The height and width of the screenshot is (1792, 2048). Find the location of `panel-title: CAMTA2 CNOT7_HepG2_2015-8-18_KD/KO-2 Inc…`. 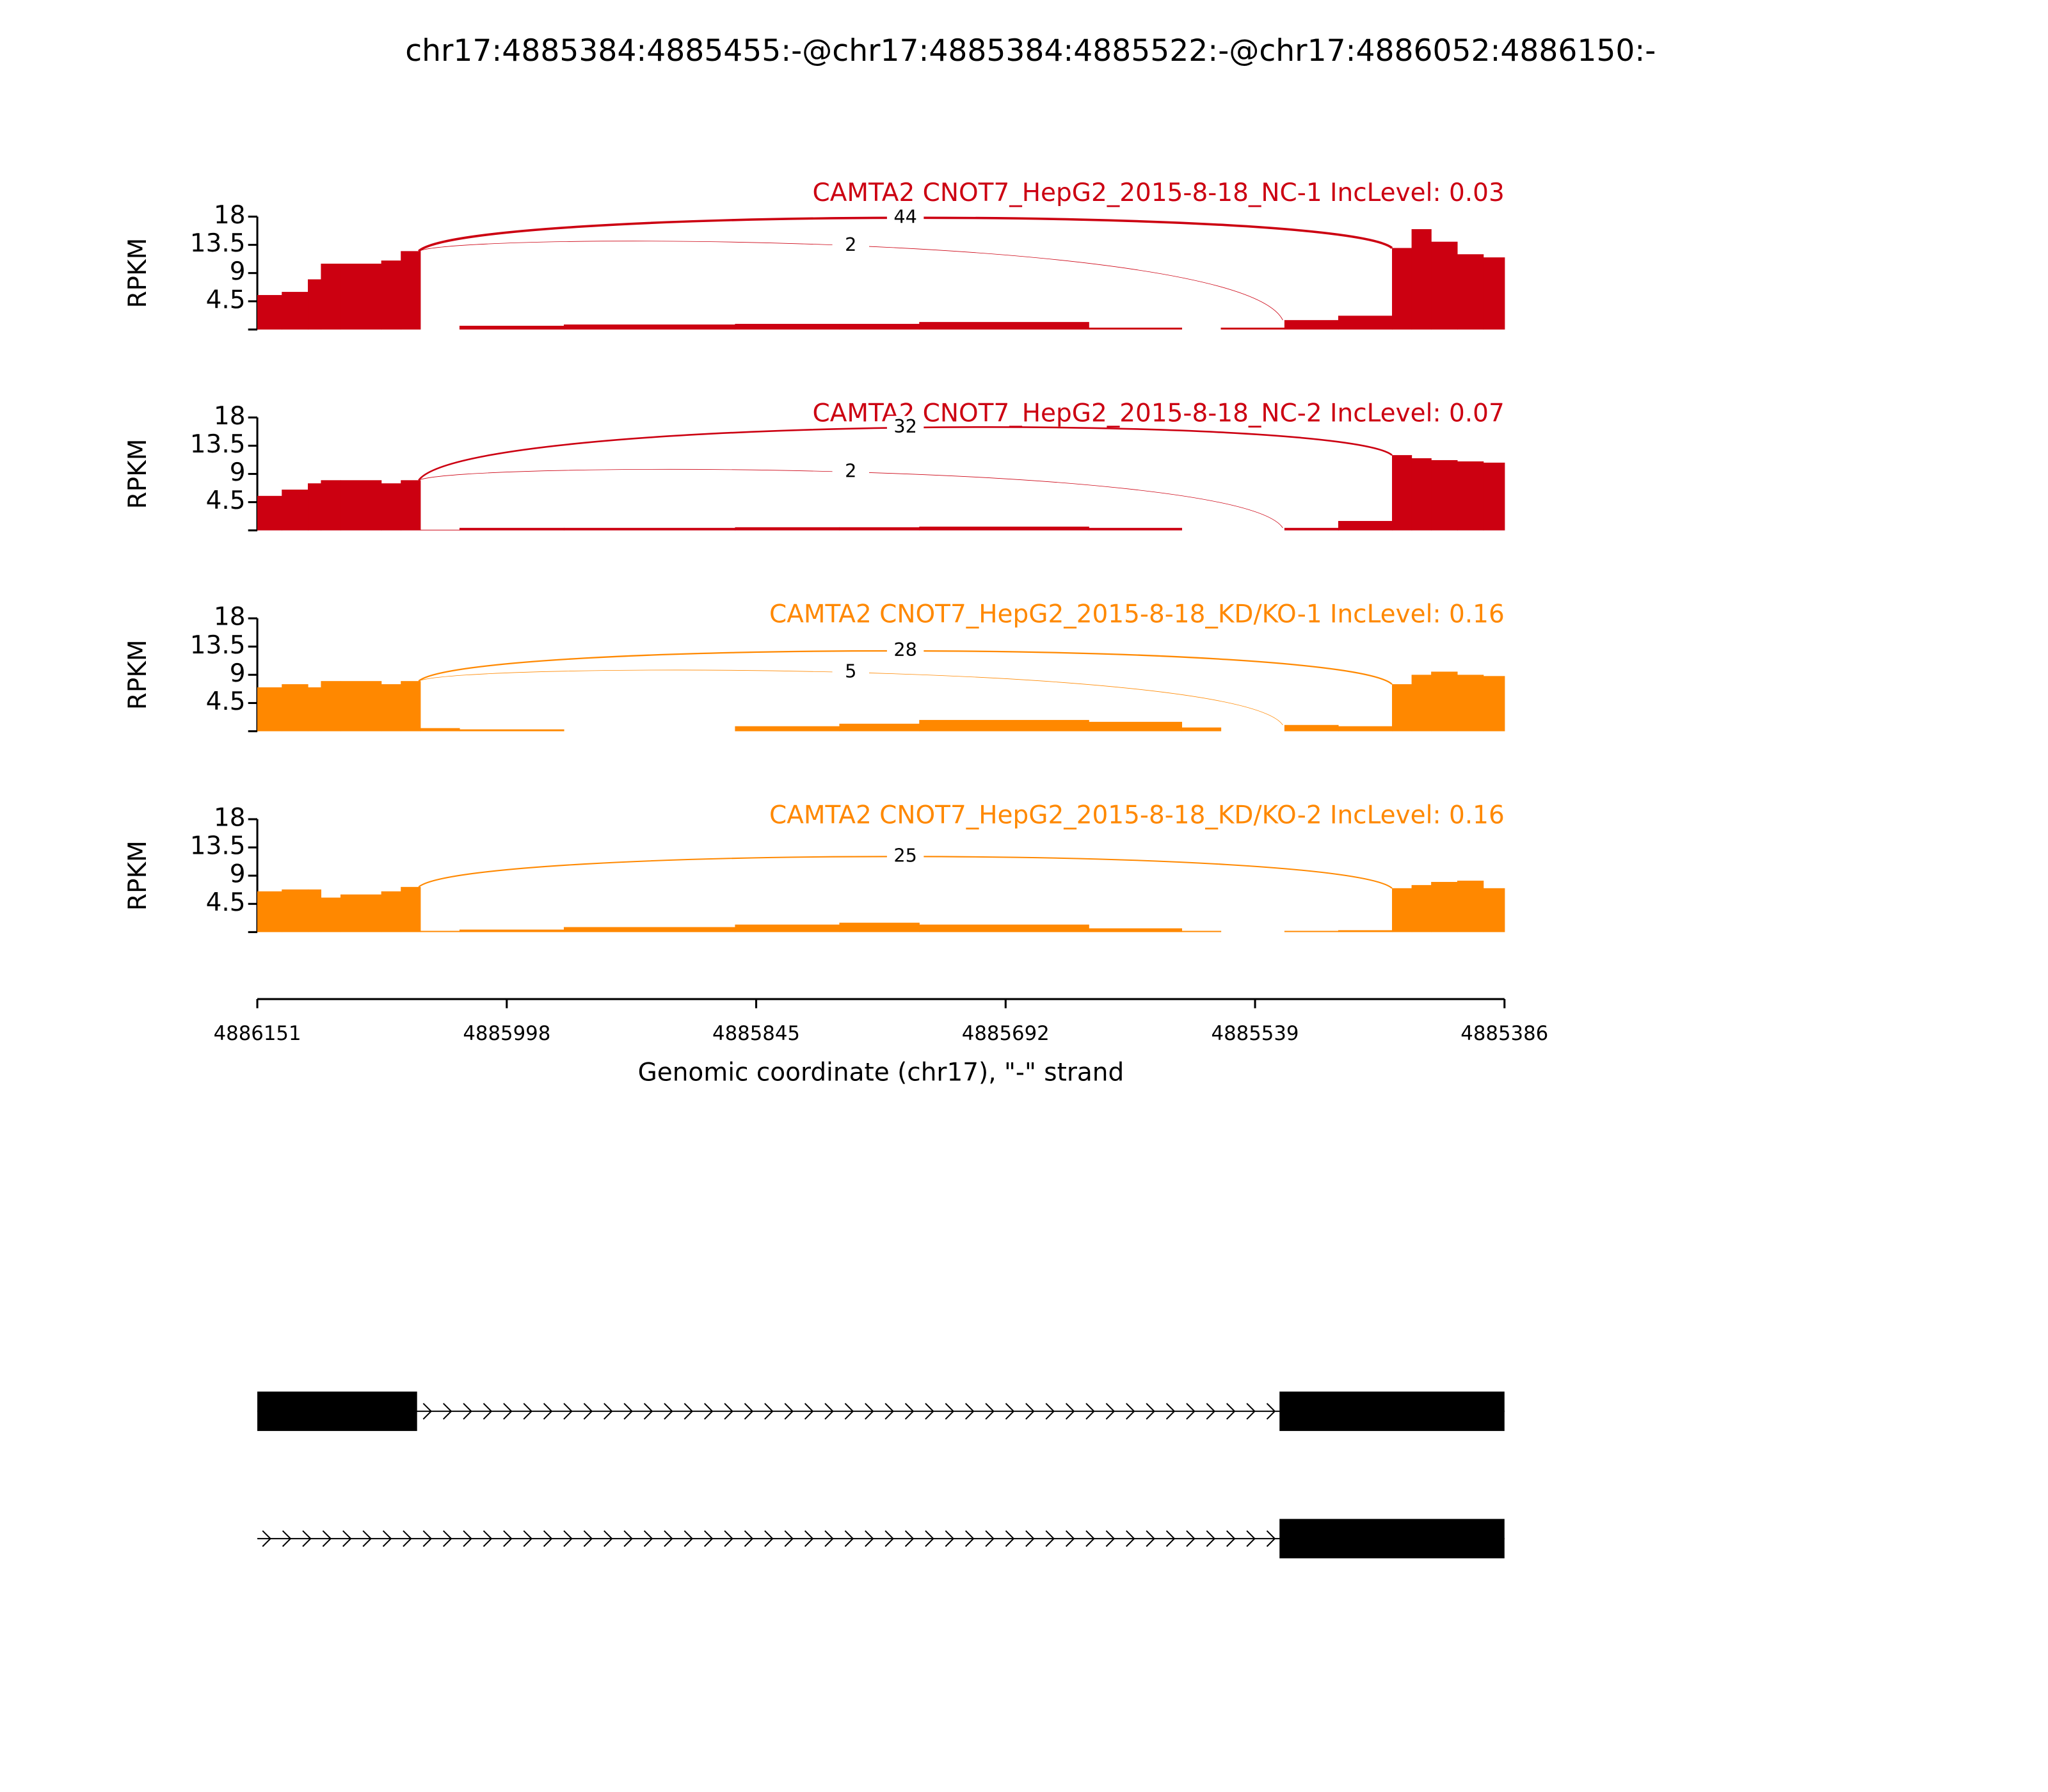

panel-title: CAMTA2 CNOT7_HepG2_2015-8-18_KD/KO-2 Inc… is located at coordinates (1137, 815).